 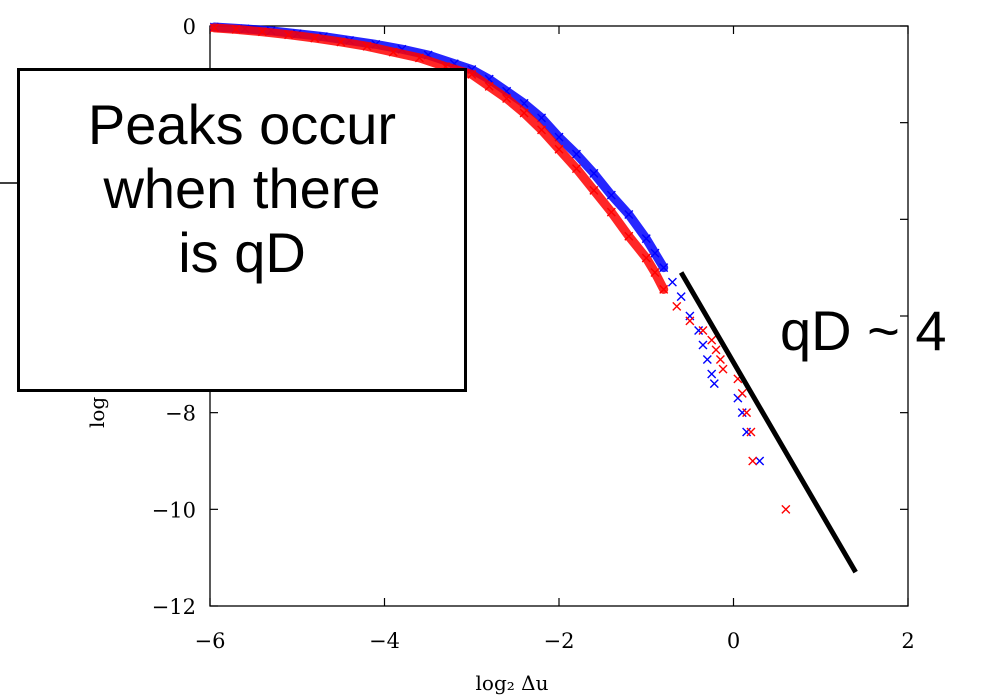 What do you see at coordinates (242, 125) in the screenshot?
I see `callout-line-1: Peaks occur` at bounding box center [242, 125].